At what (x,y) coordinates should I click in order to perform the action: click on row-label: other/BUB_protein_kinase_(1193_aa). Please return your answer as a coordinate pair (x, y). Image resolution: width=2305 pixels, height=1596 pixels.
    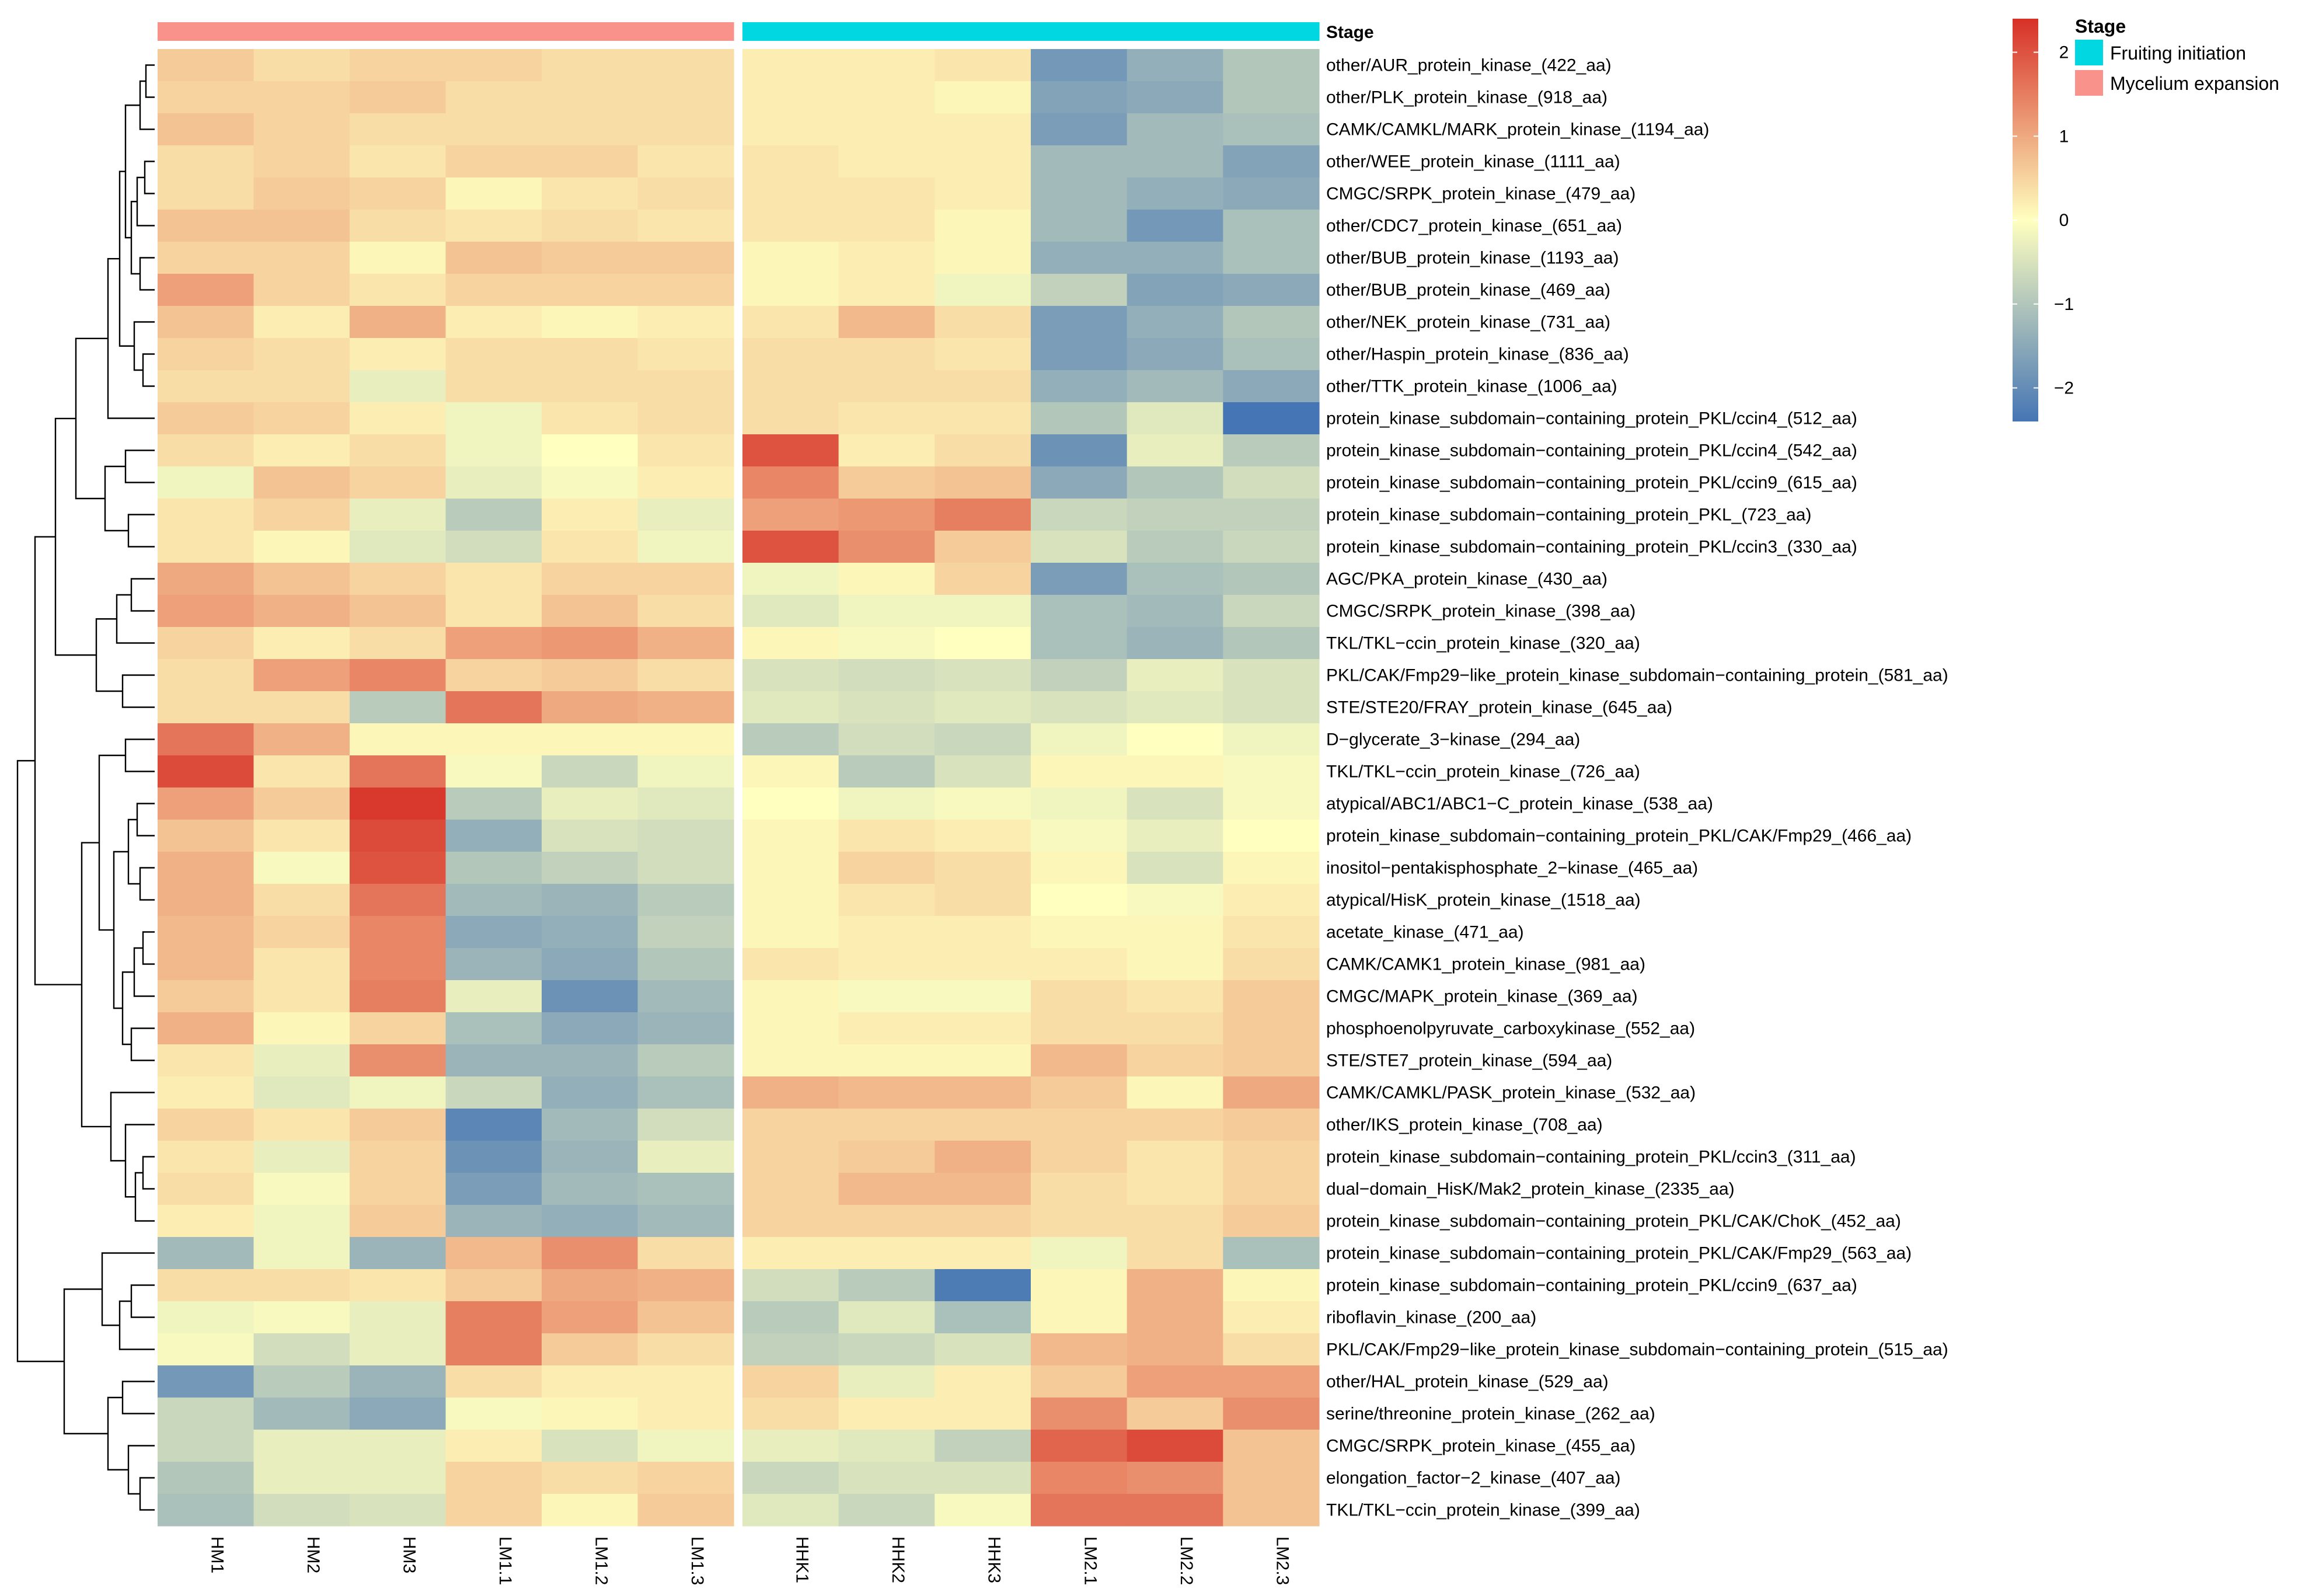
    Looking at the image, I should click on (1472, 258).